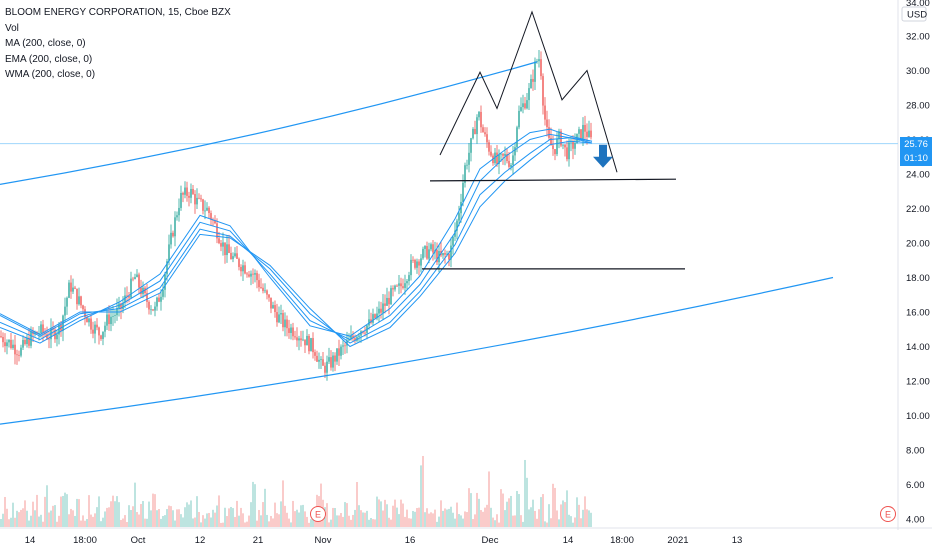  What do you see at coordinates (200, 540) in the screenshot?
I see `x-tick-label: 12` at bounding box center [200, 540].